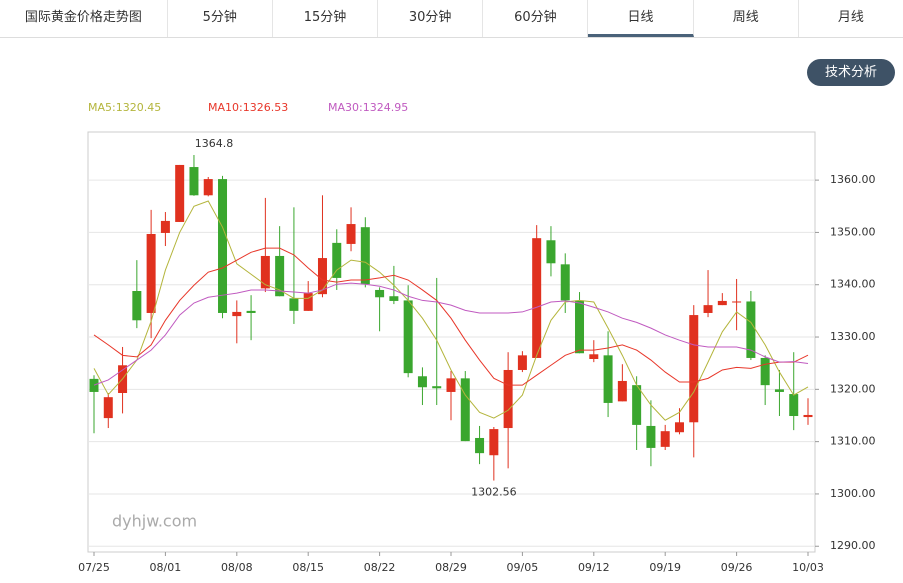 The width and height of the screenshot is (903, 583). What do you see at coordinates (808, 567) in the screenshot?
I see `x-tick-label: 10/03` at bounding box center [808, 567].